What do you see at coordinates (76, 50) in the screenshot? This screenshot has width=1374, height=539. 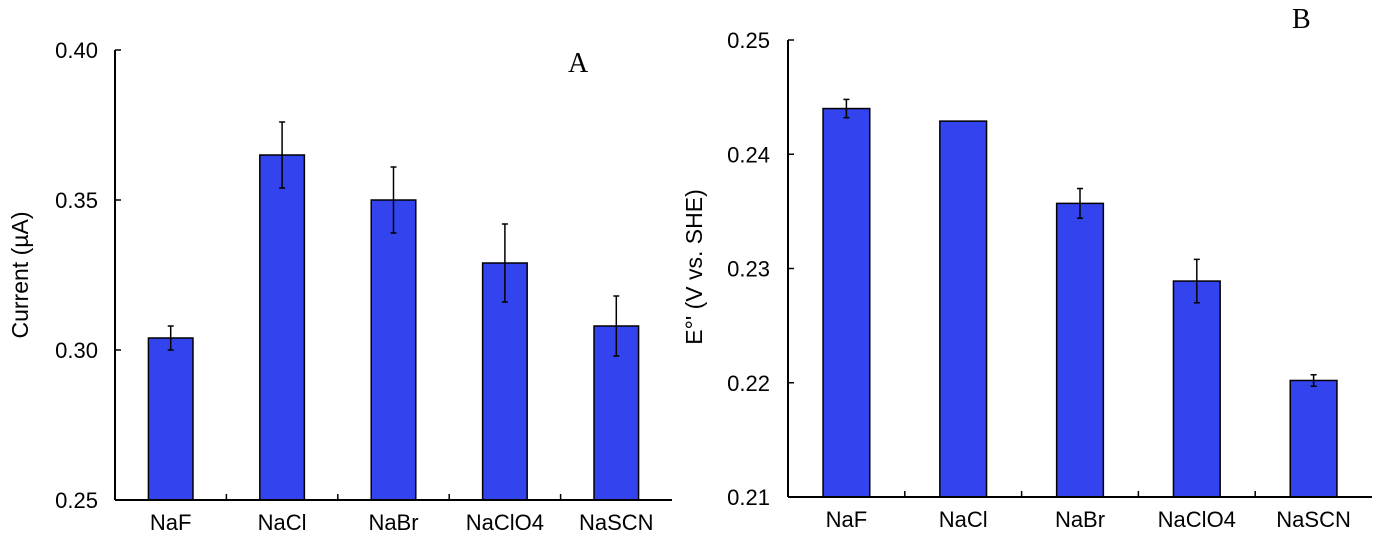 I see `y-tick-label: 0.40` at bounding box center [76, 50].